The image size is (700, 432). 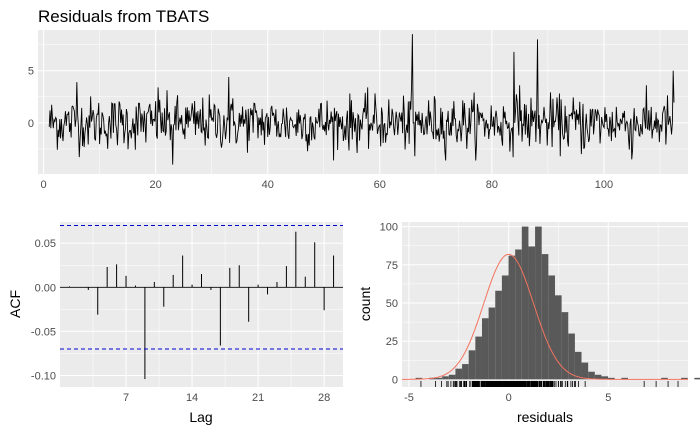 What do you see at coordinates (492, 185) in the screenshot?
I see `ts-x-tick-label: 80` at bounding box center [492, 185].